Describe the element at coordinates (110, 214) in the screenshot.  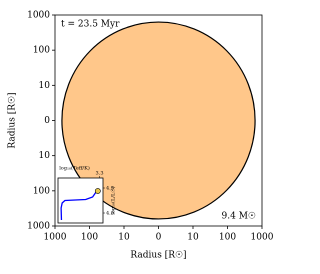
I see `inset-y-tick-label: 4.0` at that location.